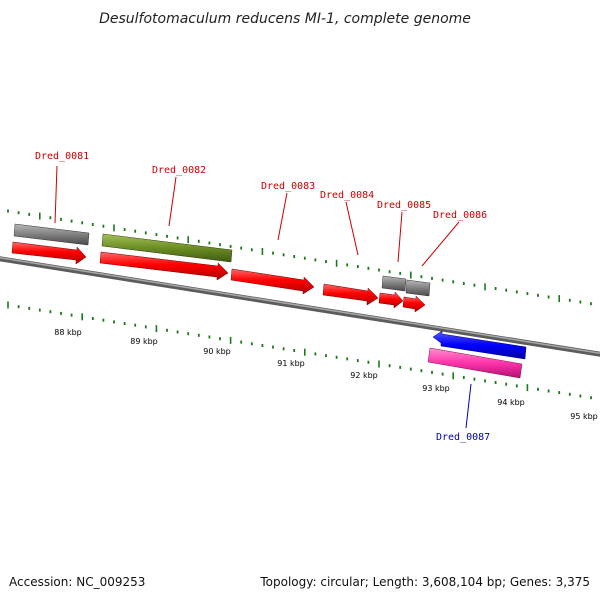 The image size is (600, 600). I want to click on scale-label: 94 kbp, so click(511, 402).